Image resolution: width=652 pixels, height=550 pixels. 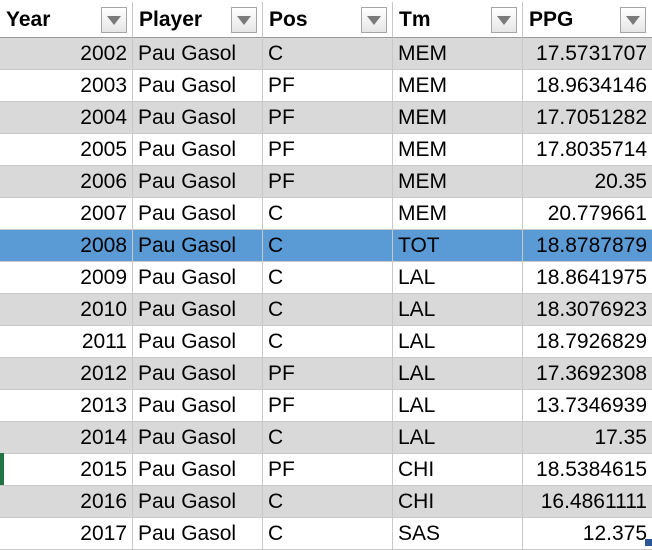 I want to click on cell-tm: SAS, so click(x=458, y=534).